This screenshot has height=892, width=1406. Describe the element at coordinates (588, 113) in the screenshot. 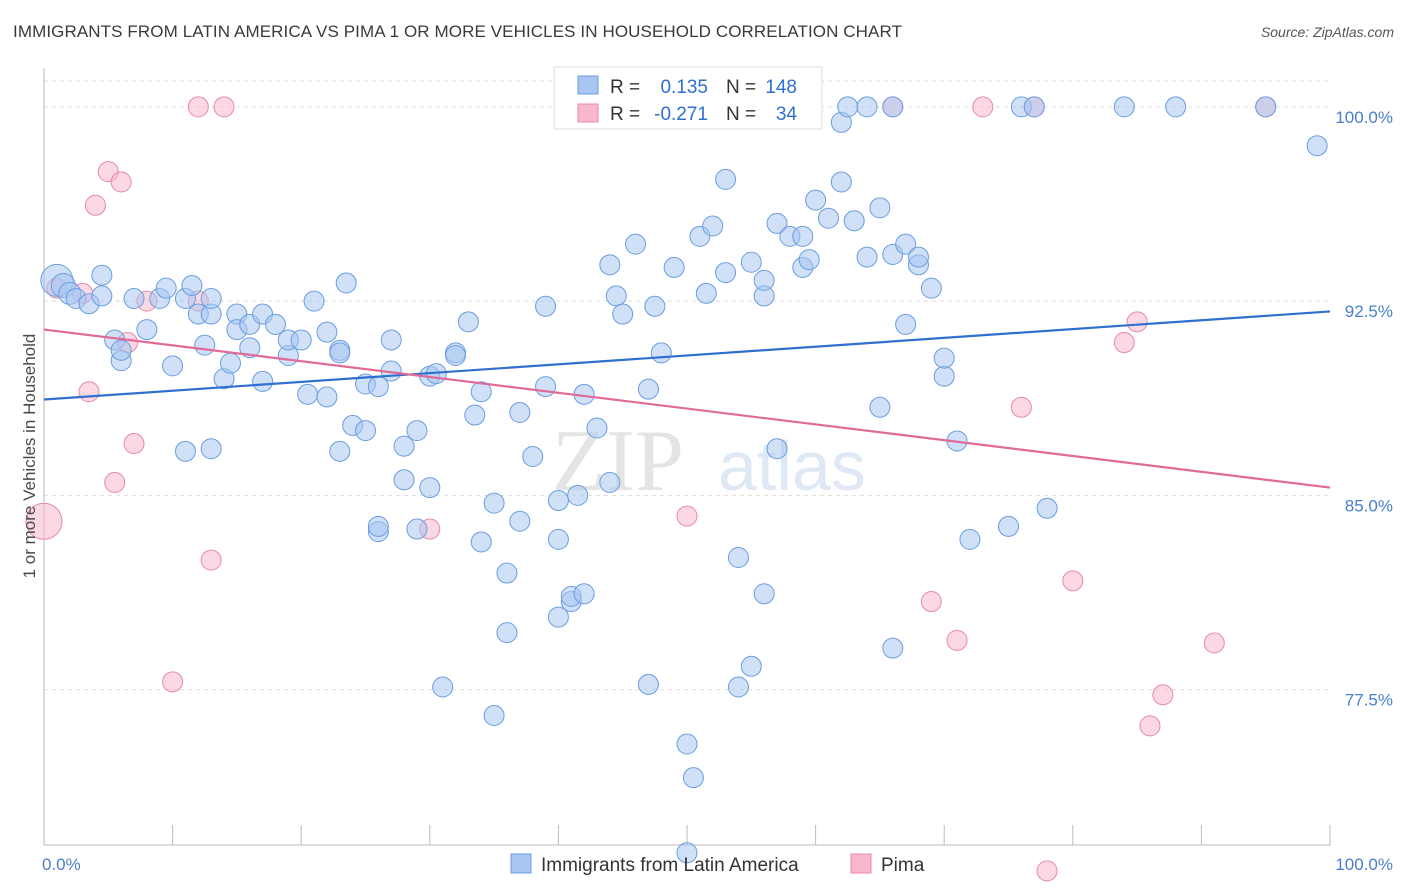

I see `legend-swatch-pink` at that location.